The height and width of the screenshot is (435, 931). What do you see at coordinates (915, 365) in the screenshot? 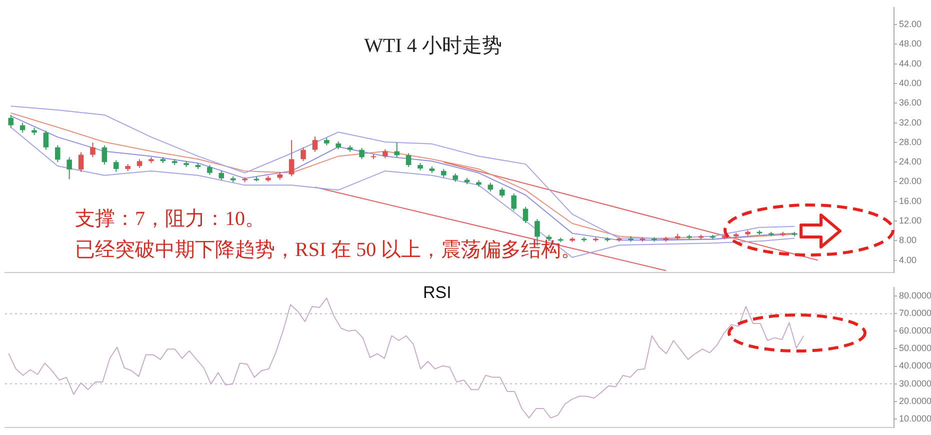
I see `y-tick-label: 40.0000` at bounding box center [915, 365].